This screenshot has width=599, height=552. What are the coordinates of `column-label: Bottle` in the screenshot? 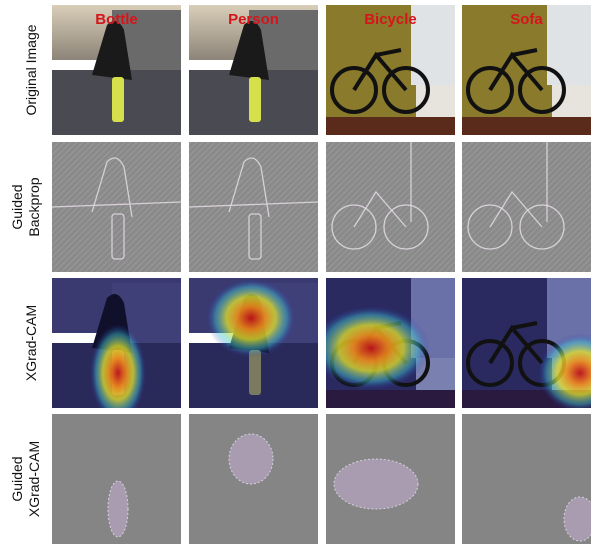 It's located at (116, 19).